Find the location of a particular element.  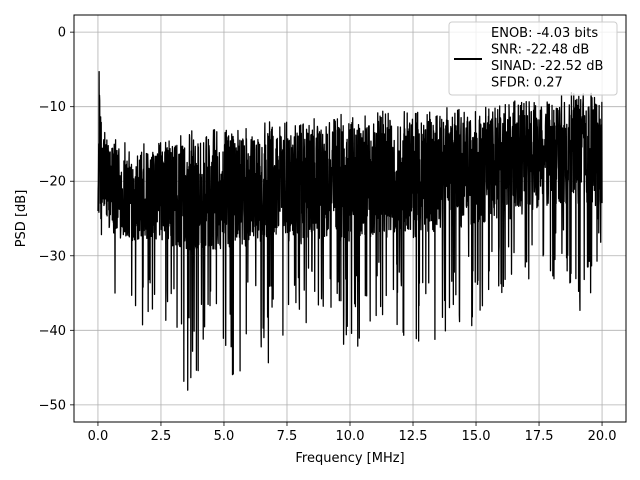

legend-snr-text: SNR: -22.48 dB is located at coordinates (540, 50).